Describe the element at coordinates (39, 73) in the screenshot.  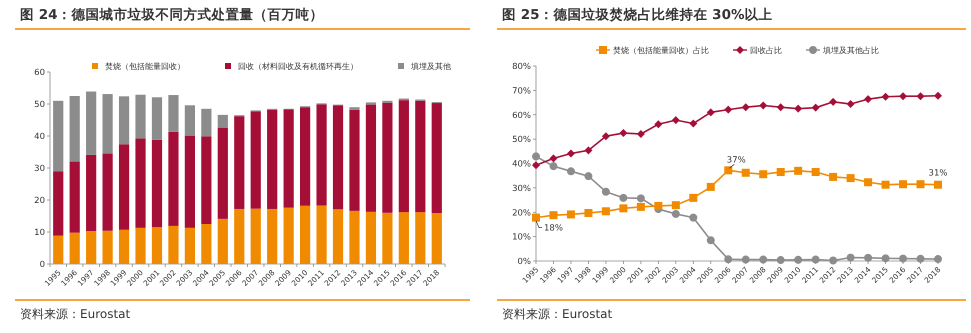
I see `y-tick-label: 60` at that location.